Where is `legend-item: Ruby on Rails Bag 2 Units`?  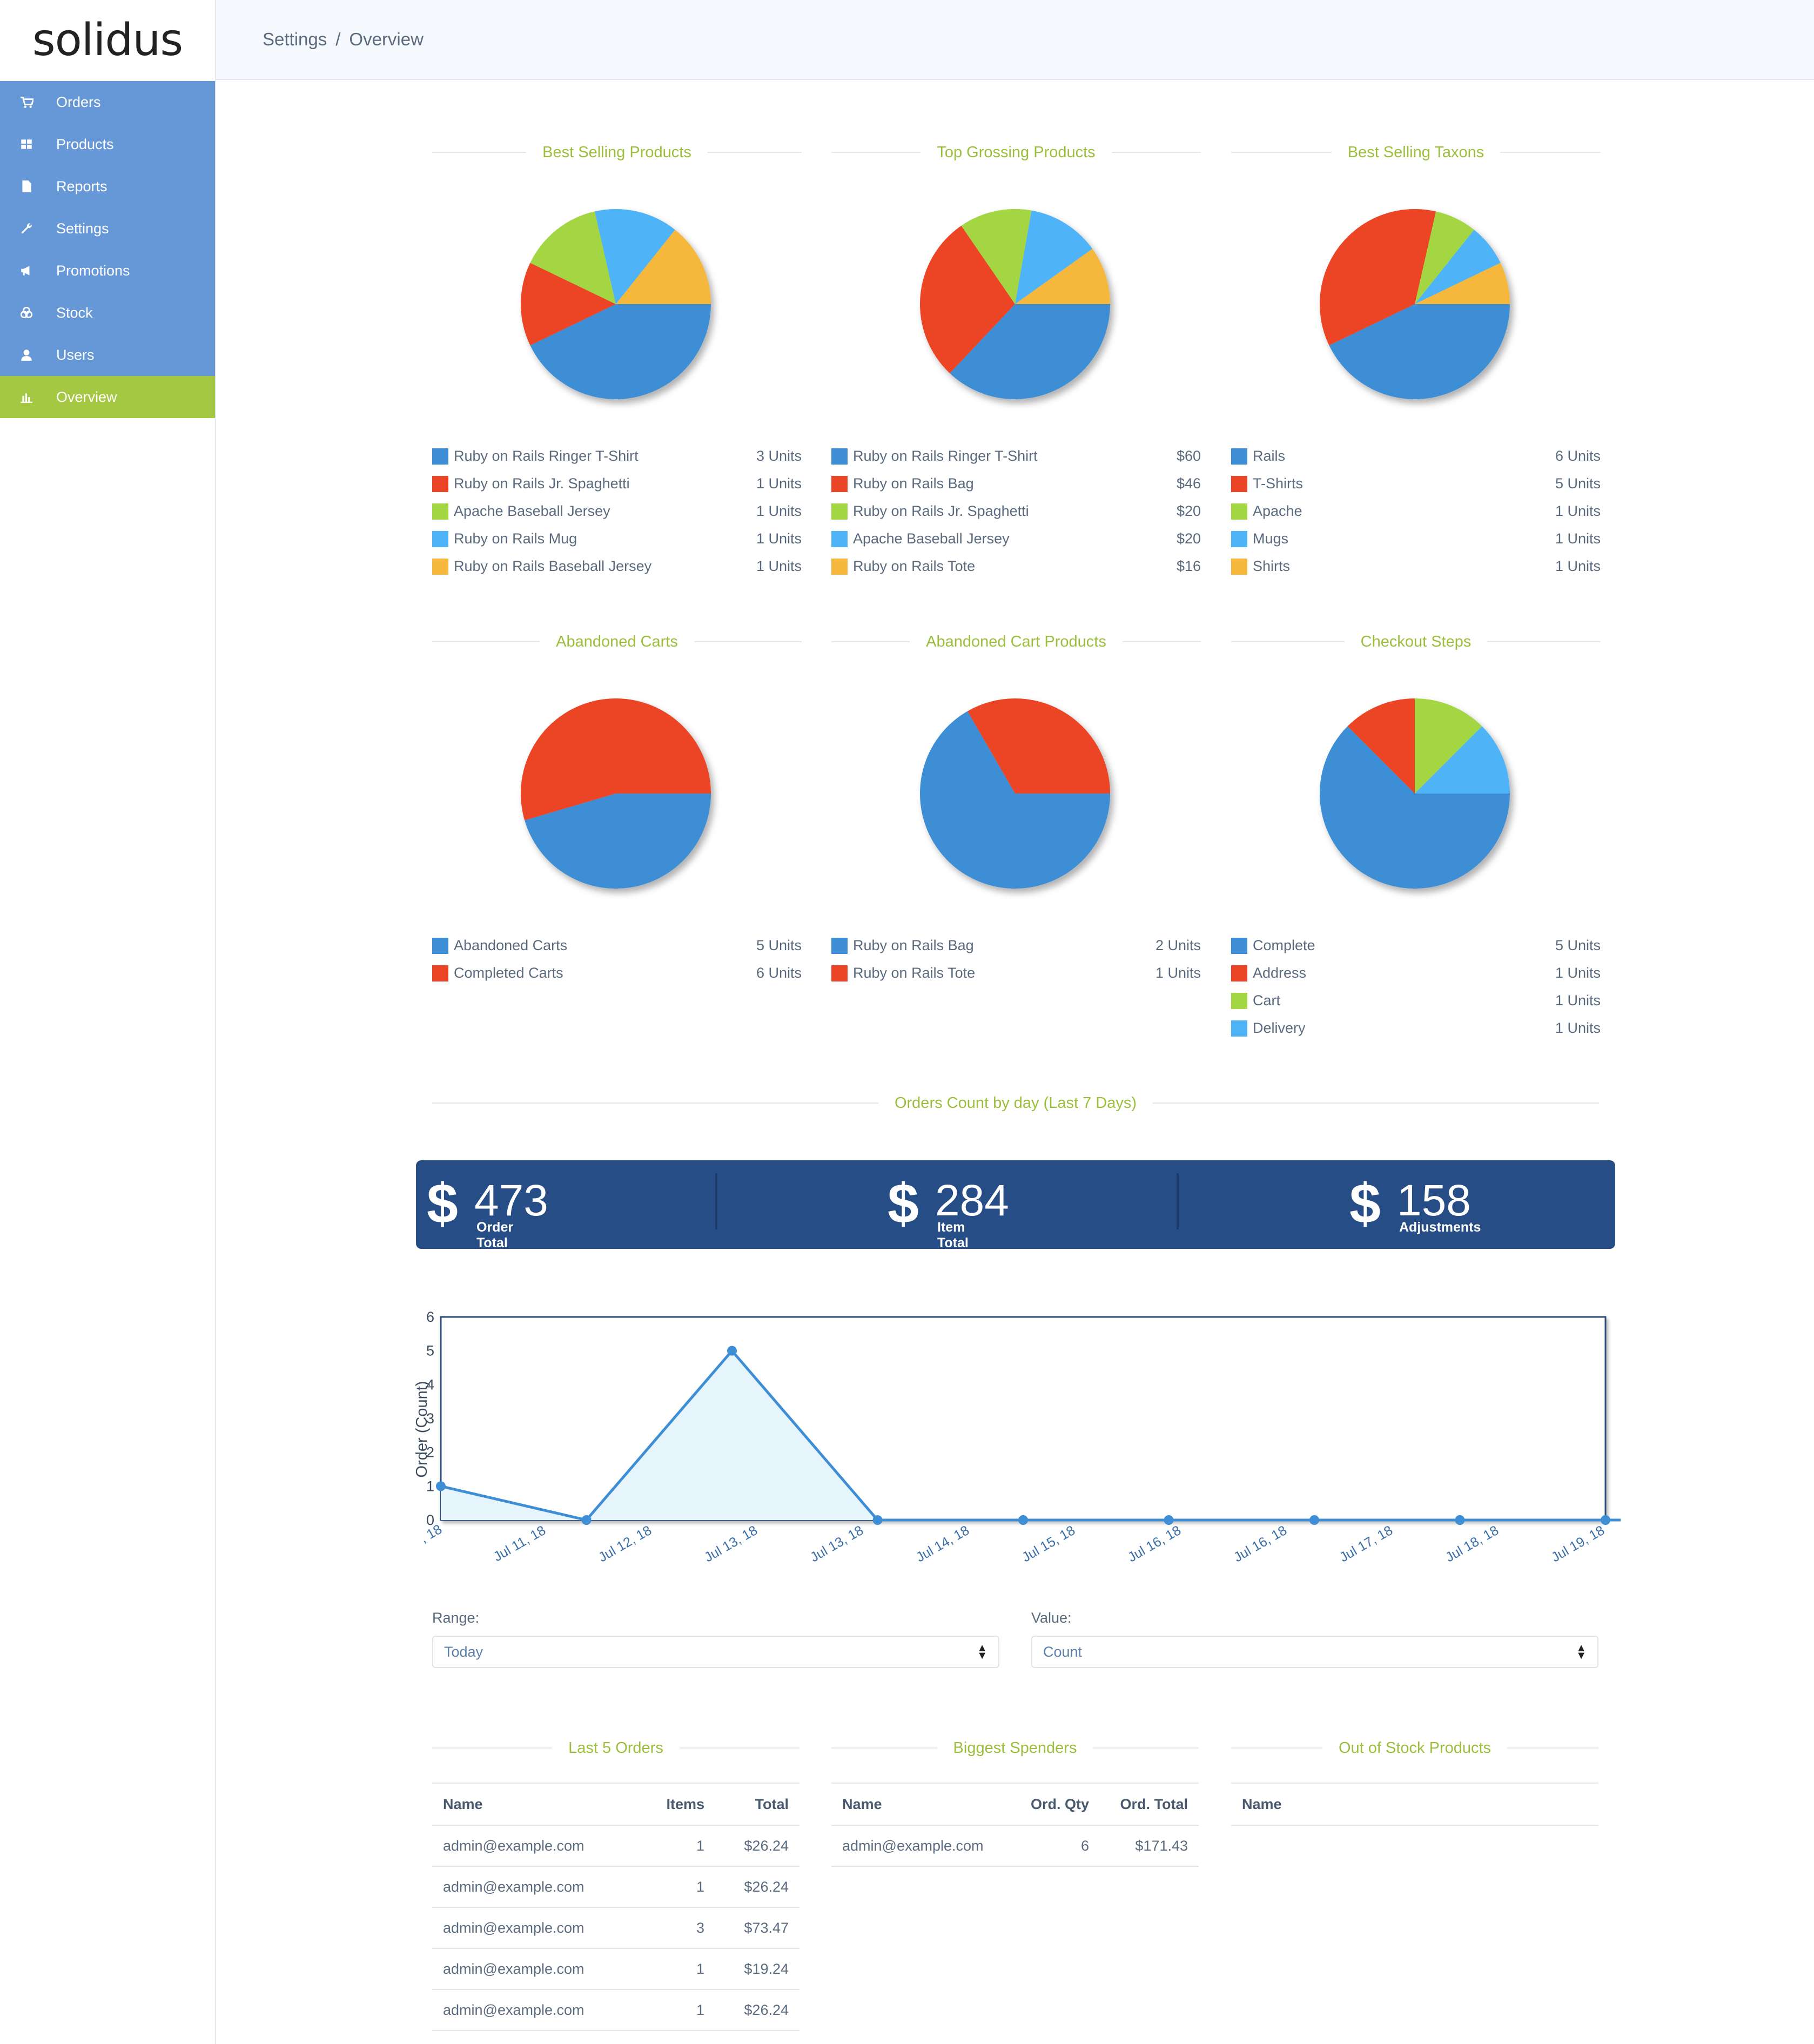
legend-item: Ruby on Rails Bag 2 Units is located at coordinates (1016, 945).